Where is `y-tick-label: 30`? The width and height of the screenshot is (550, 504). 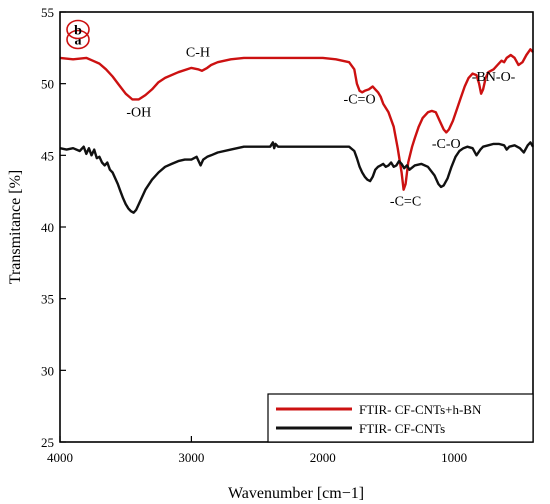 y-tick-label: 30 is located at coordinates (47, 370).